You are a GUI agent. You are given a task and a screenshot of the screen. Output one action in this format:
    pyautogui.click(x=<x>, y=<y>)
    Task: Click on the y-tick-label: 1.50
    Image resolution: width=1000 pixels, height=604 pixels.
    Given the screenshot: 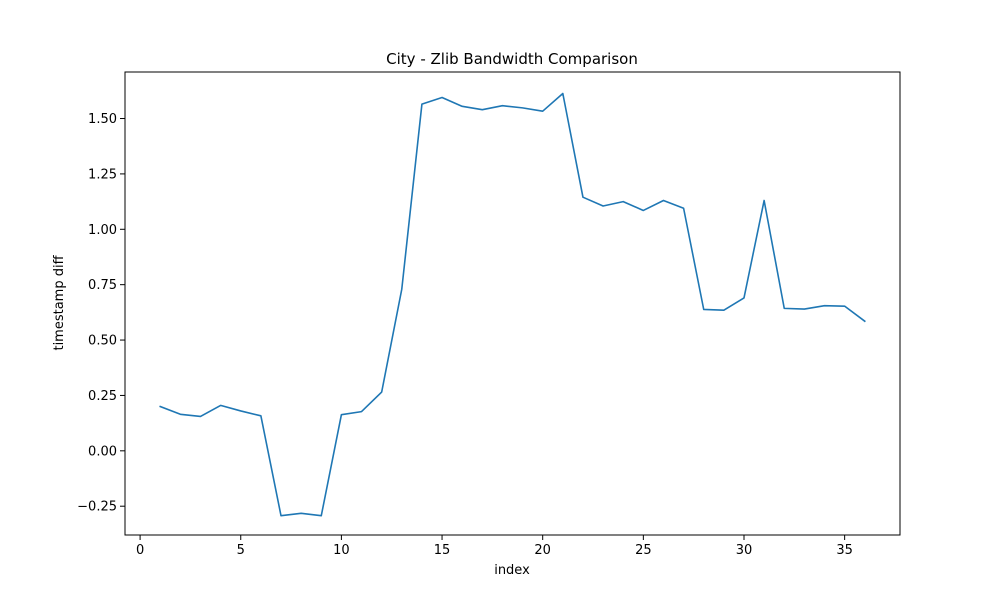 What is the action you would take?
    pyautogui.click(x=102, y=119)
    